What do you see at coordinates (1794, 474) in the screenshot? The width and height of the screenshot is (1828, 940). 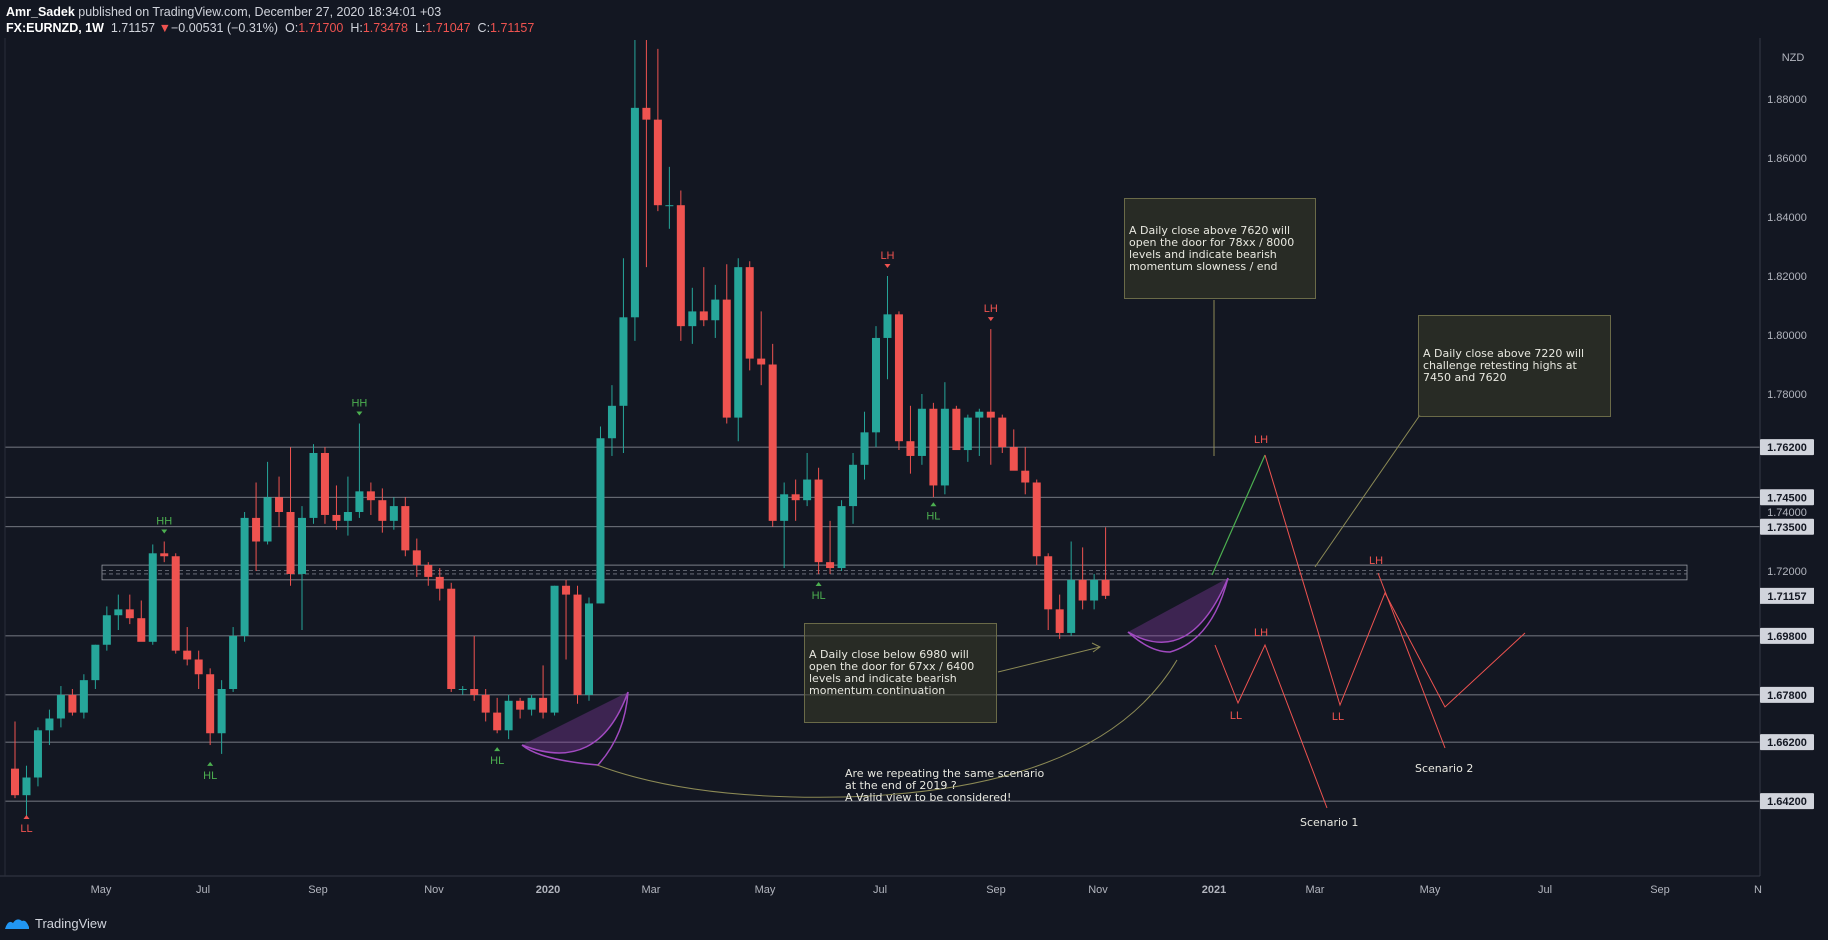 I see `price-axis` at bounding box center [1794, 474].